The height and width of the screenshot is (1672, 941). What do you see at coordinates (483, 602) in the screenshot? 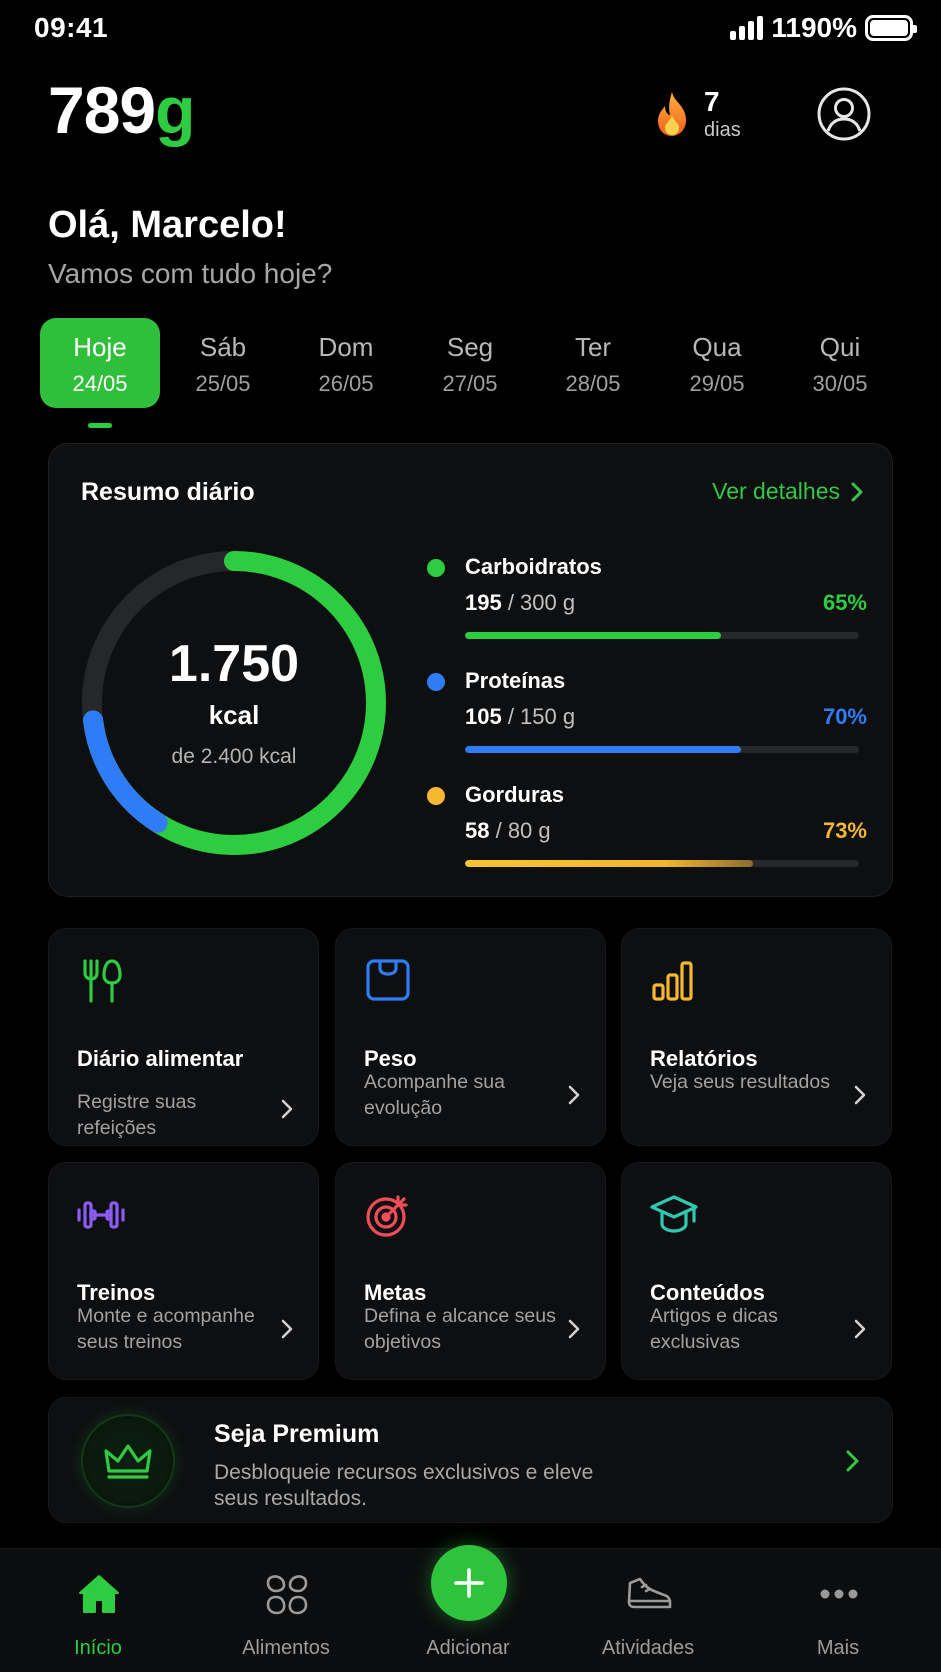
I see `macro-current: 195` at bounding box center [483, 602].